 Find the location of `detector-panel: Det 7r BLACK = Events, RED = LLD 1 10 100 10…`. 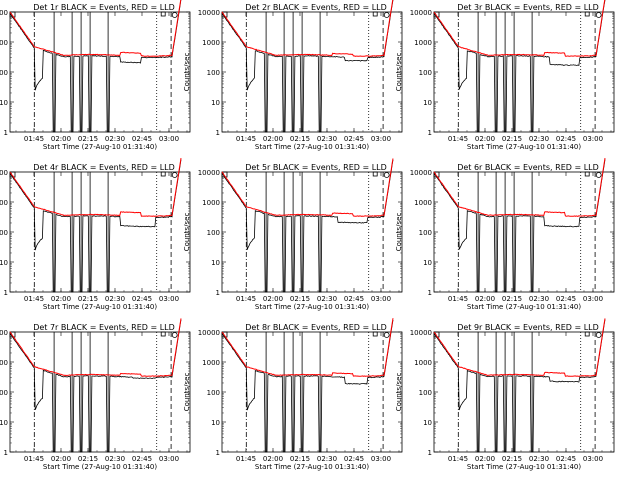

detector-panel: Det 7r BLACK = Events, RED = LLD 1 10 100 10… is located at coordinates (95, 394).